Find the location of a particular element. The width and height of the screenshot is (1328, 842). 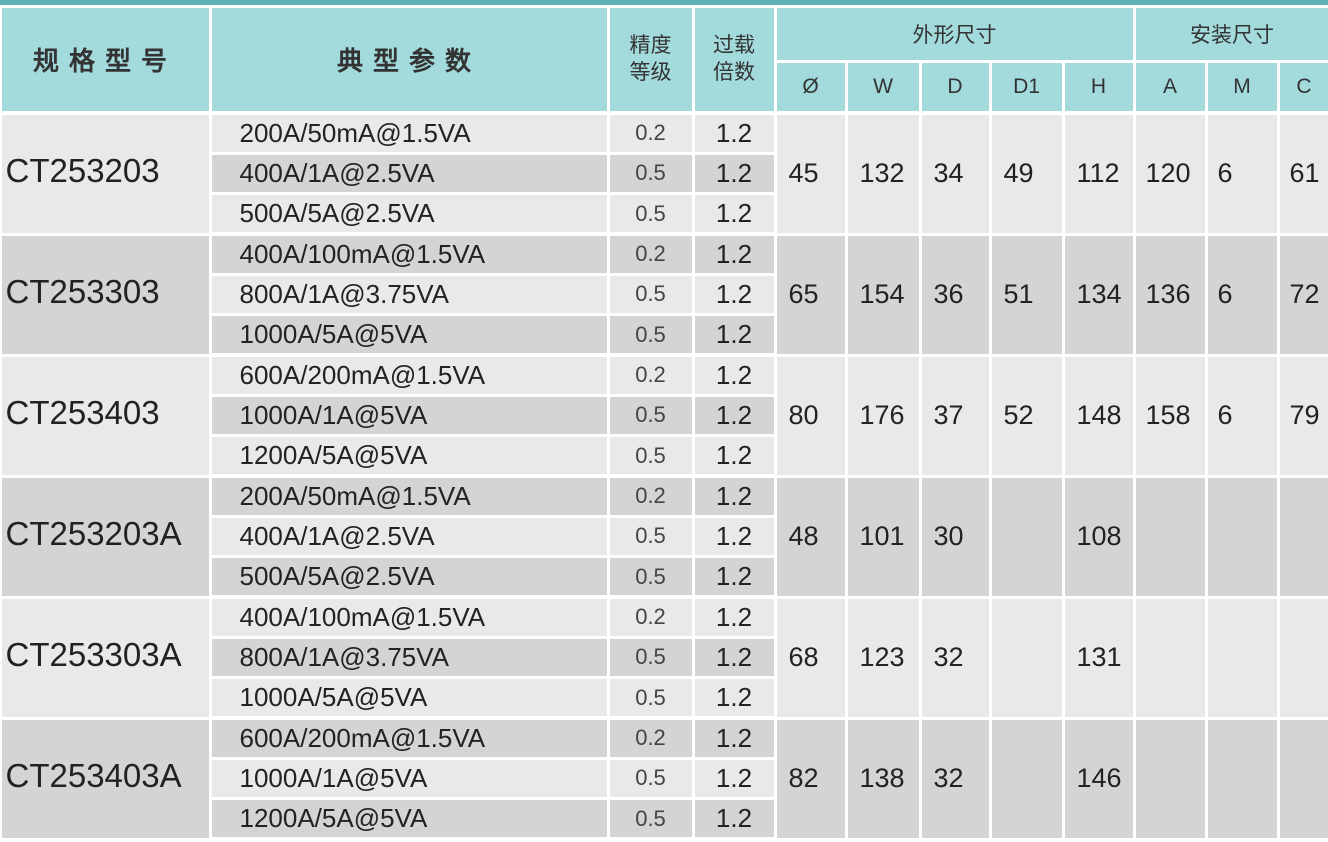

outline-dim: 154 is located at coordinates (883, 294).